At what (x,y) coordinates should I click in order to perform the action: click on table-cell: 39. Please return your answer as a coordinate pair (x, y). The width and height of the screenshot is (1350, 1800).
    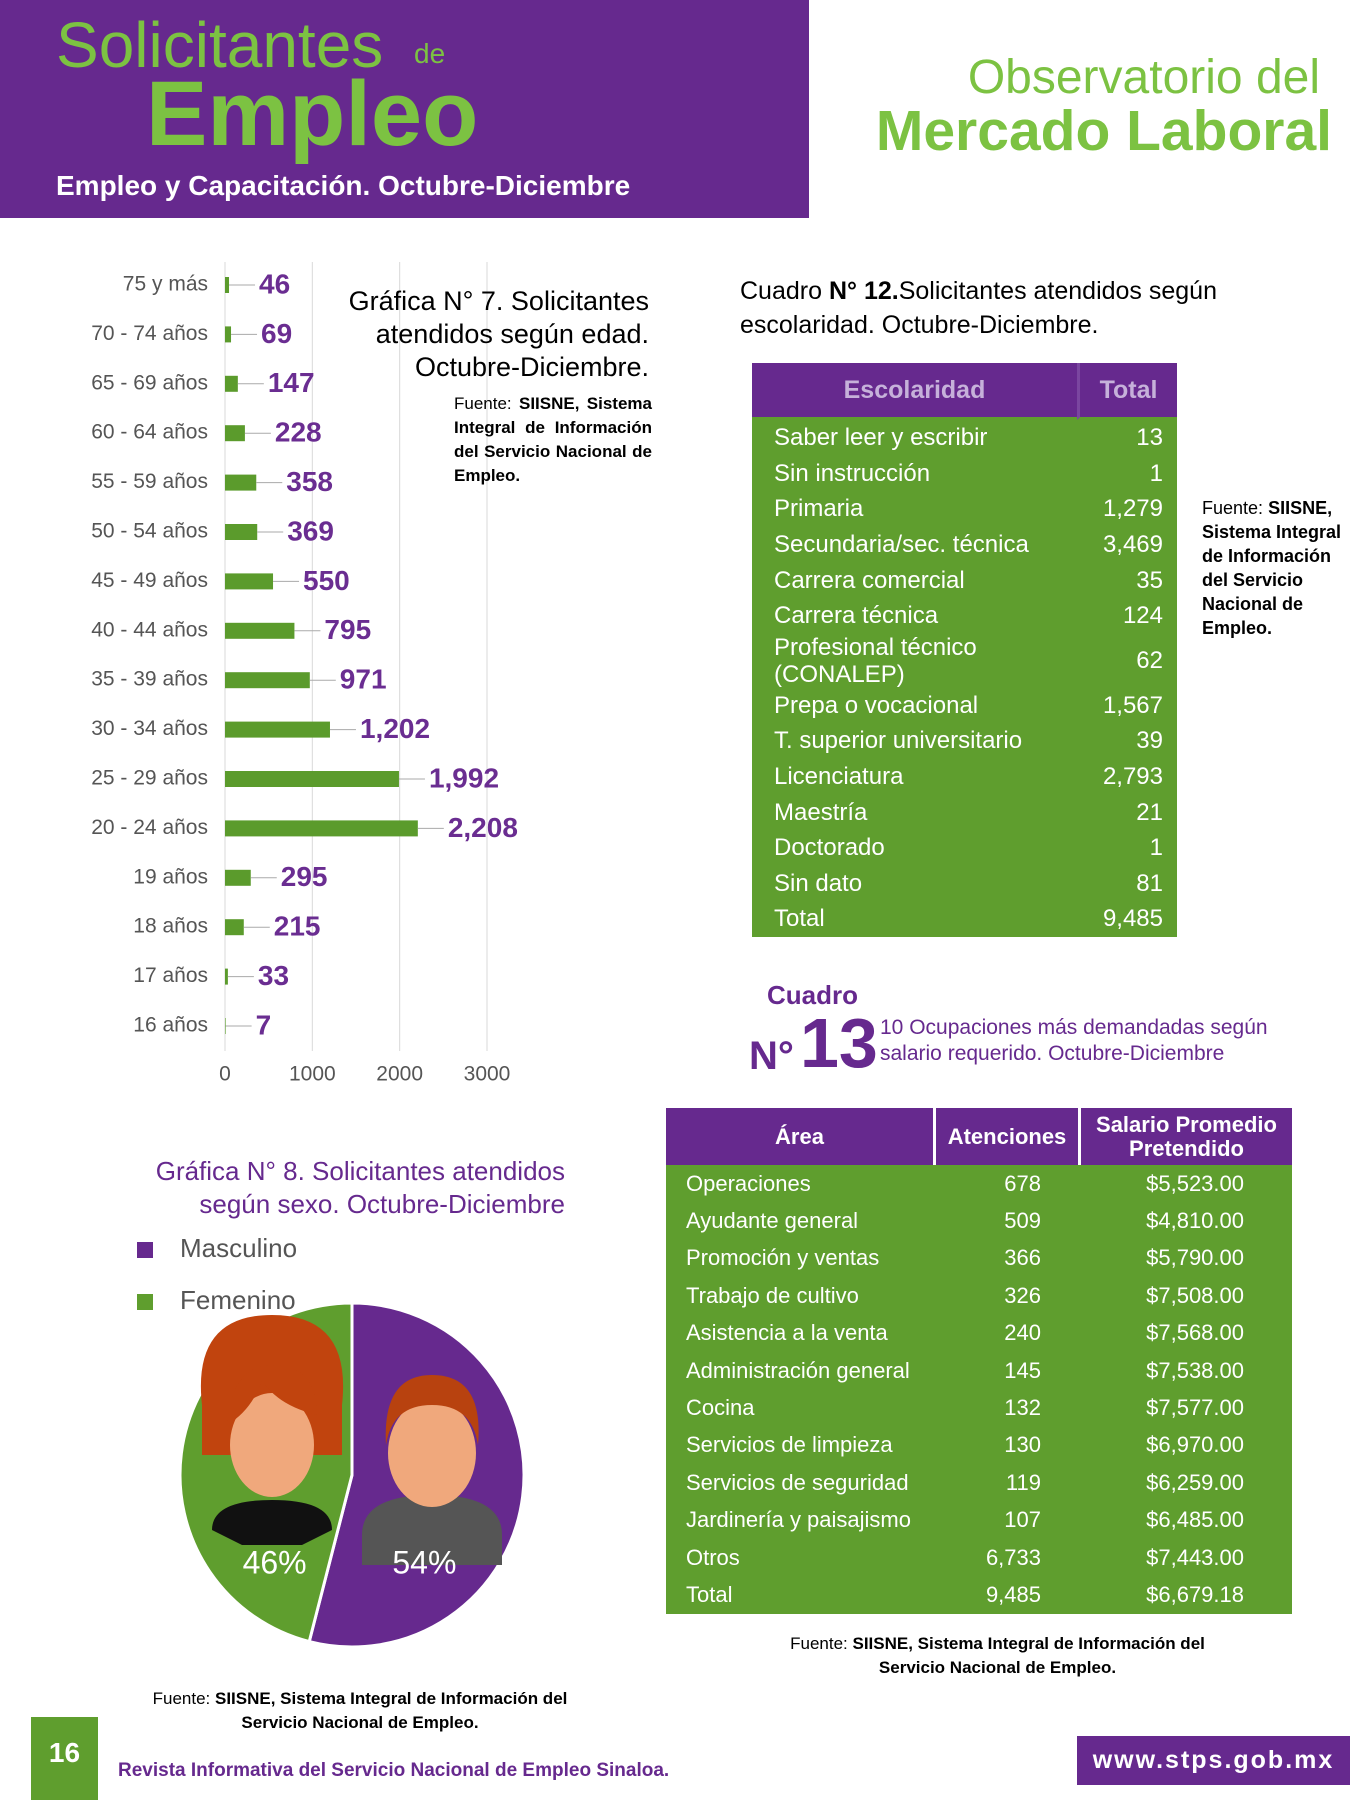
    Looking at the image, I should click on (1127, 741).